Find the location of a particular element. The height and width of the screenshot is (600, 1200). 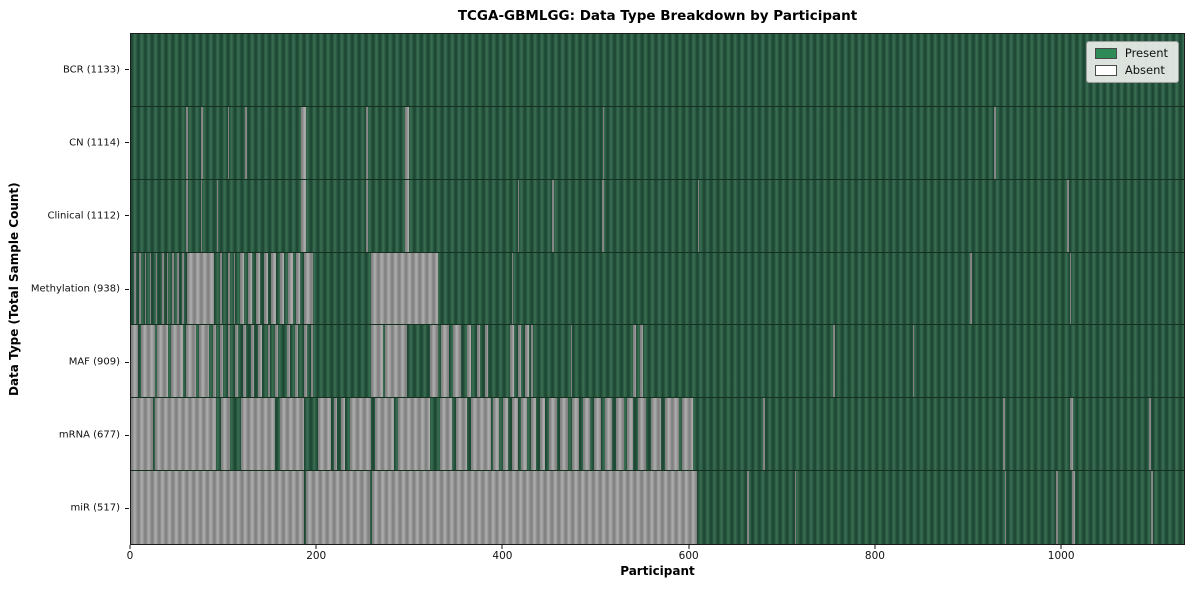

x-tick-label-0: 0 is located at coordinates (130, 556).